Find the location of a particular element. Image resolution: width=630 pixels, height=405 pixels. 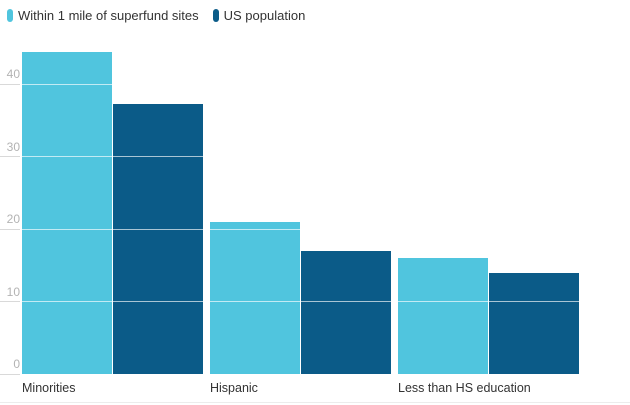

legend-label-us-population: US population is located at coordinates (264, 15).